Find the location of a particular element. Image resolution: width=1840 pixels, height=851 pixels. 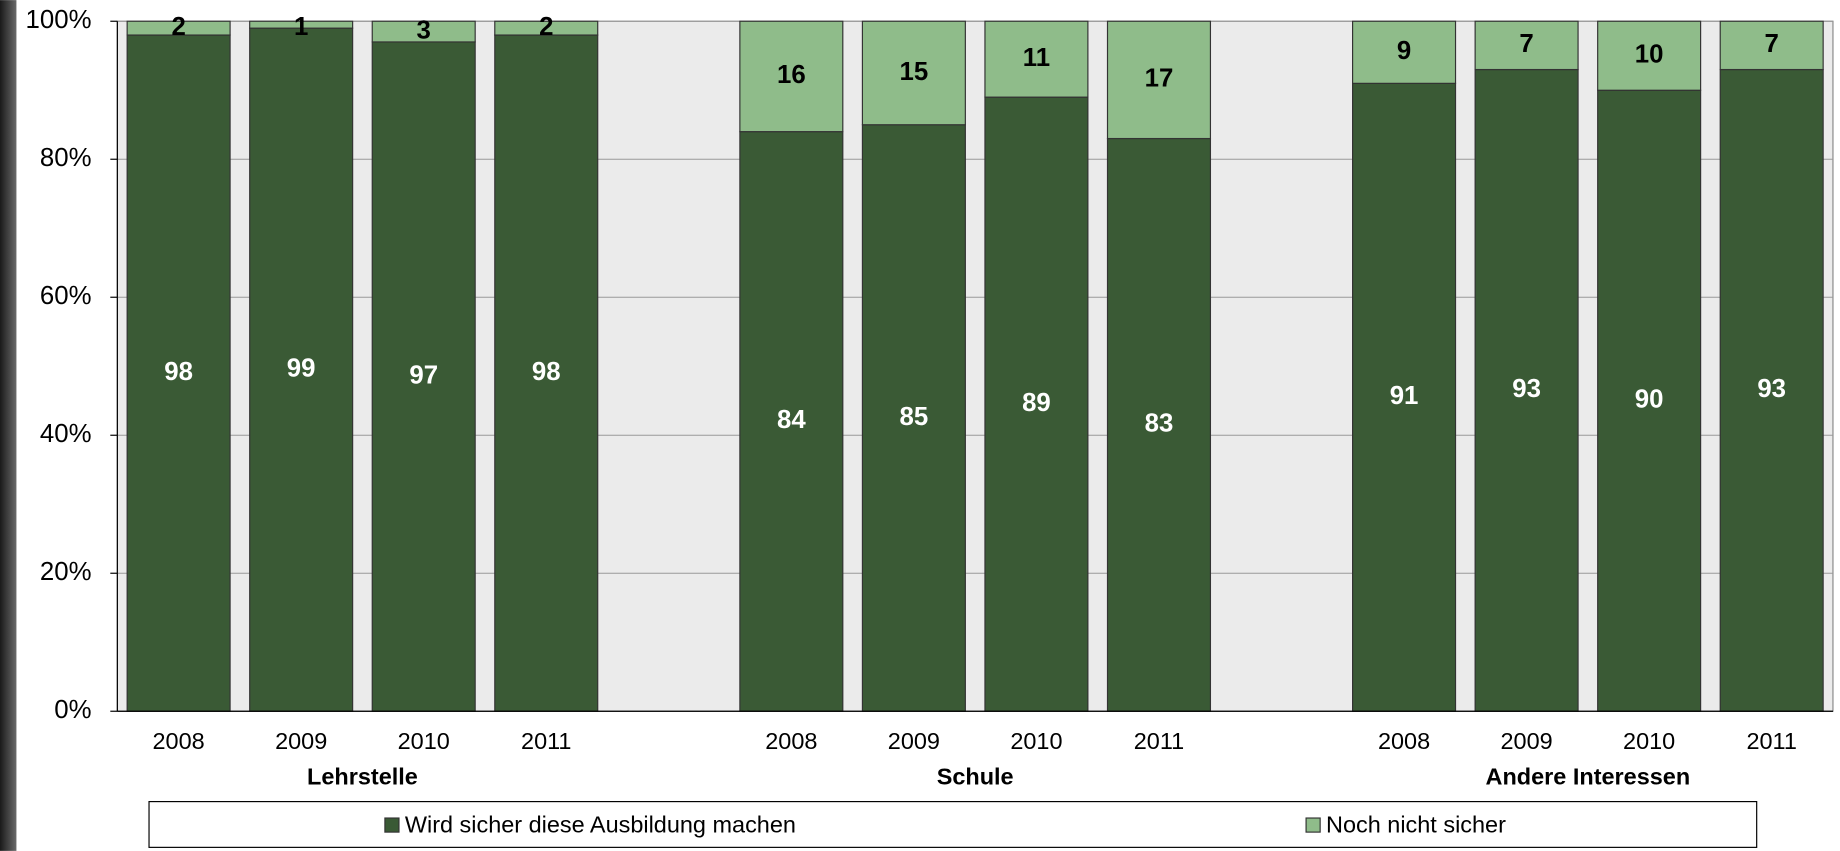

group-label: Andere Interessen is located at coordinates (1588, 776).